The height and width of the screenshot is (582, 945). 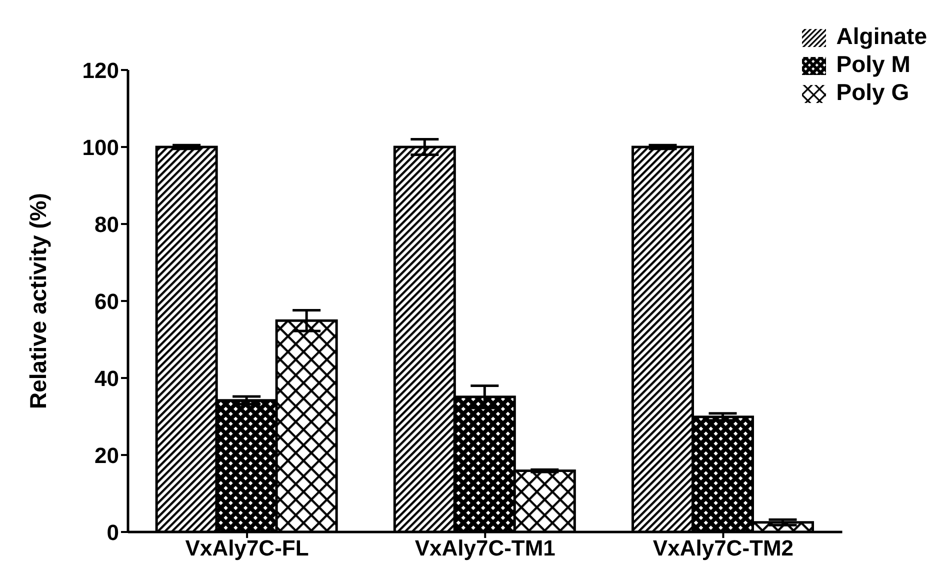 What do you see at coordinates (38, 301) in the screenshot?
I see `y-axis-title: Relative activity (%)` at bounding box center [38, 301].